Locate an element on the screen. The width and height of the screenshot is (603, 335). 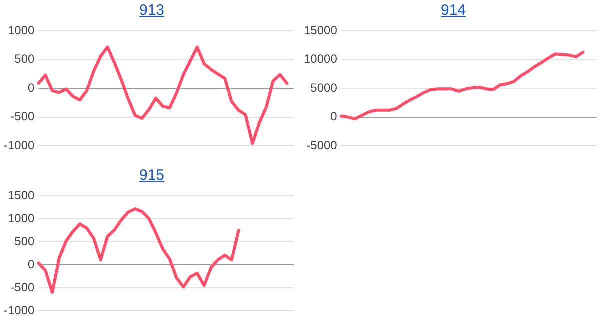
chart-title: 913 is located at coordinates (152, 10).